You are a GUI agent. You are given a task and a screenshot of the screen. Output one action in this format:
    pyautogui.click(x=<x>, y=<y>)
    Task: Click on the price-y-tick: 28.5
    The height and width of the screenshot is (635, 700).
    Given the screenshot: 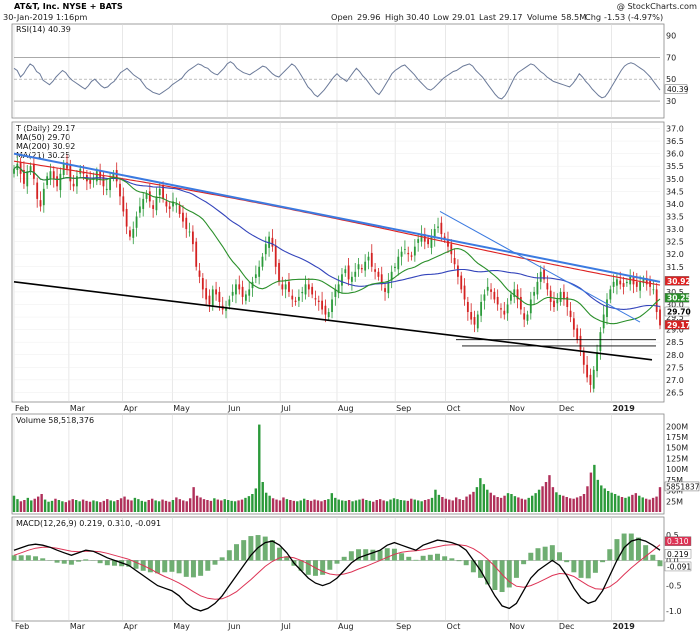 What is the action you would take?
    pyautogui.click(x=675, y=342)
    